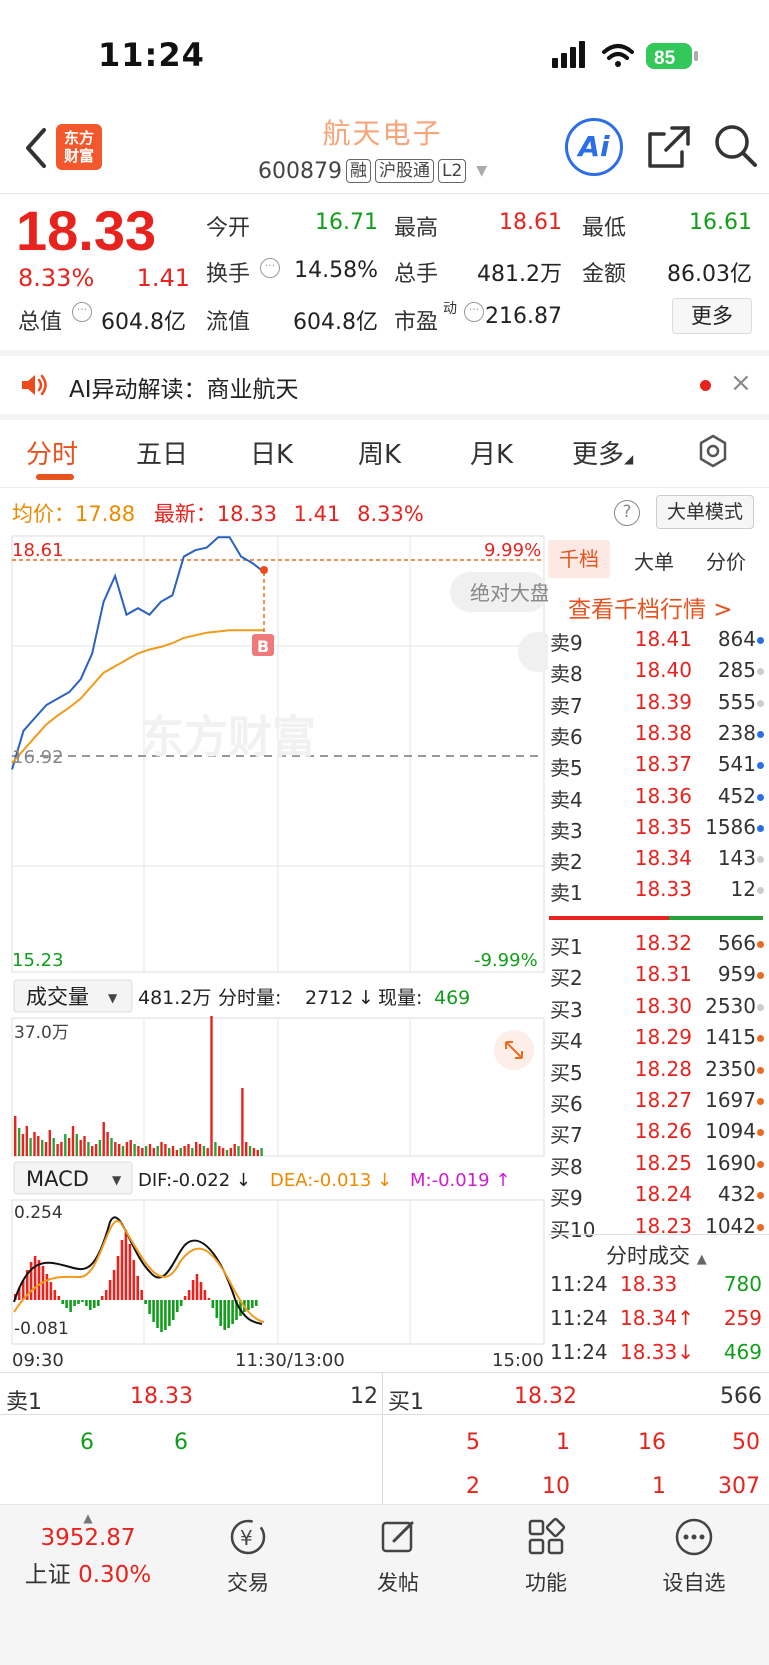  I want to click on bid-row: 买10 18.23 1042, so click(657, 1229).